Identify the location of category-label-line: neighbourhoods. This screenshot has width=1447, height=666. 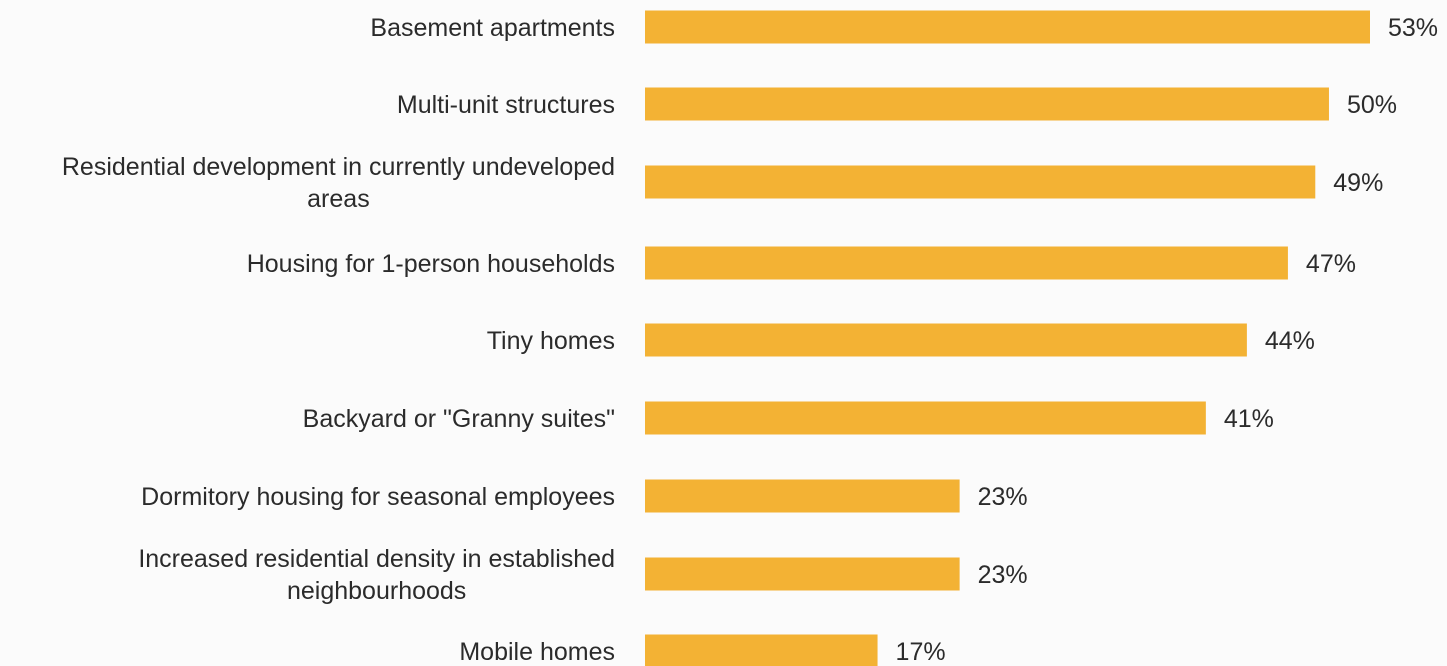
(376, 591).